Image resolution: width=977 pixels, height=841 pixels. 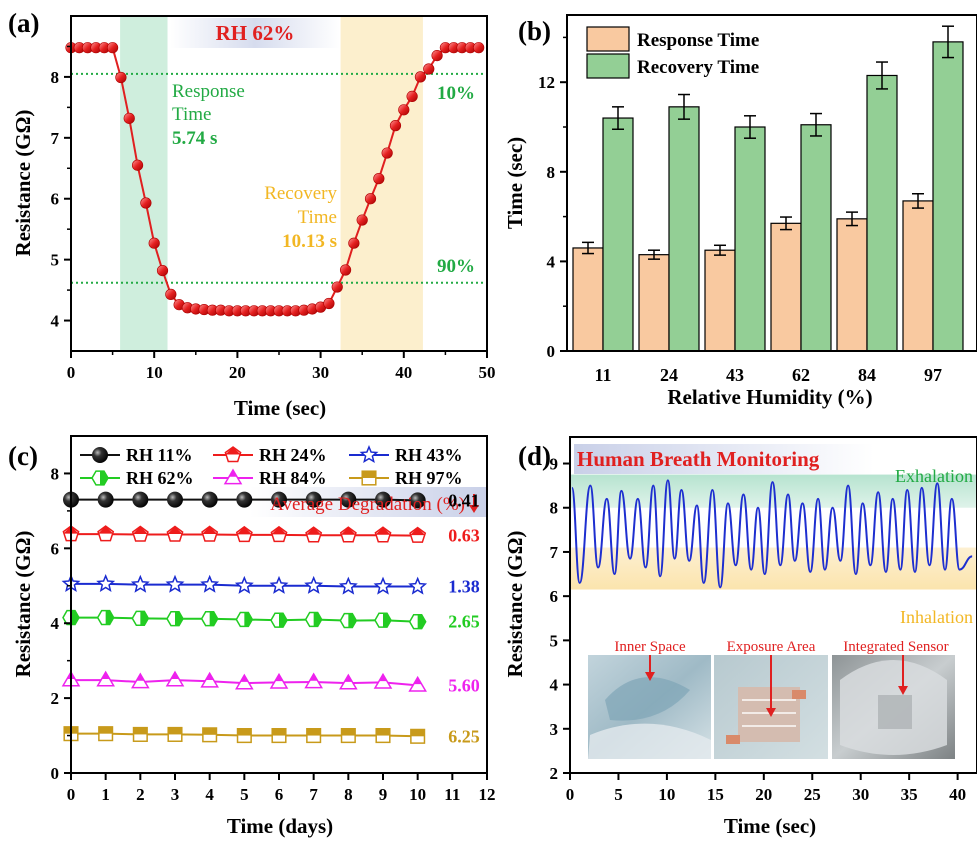 I want to click on down-arrow-icon, so click(x=474, y=503).